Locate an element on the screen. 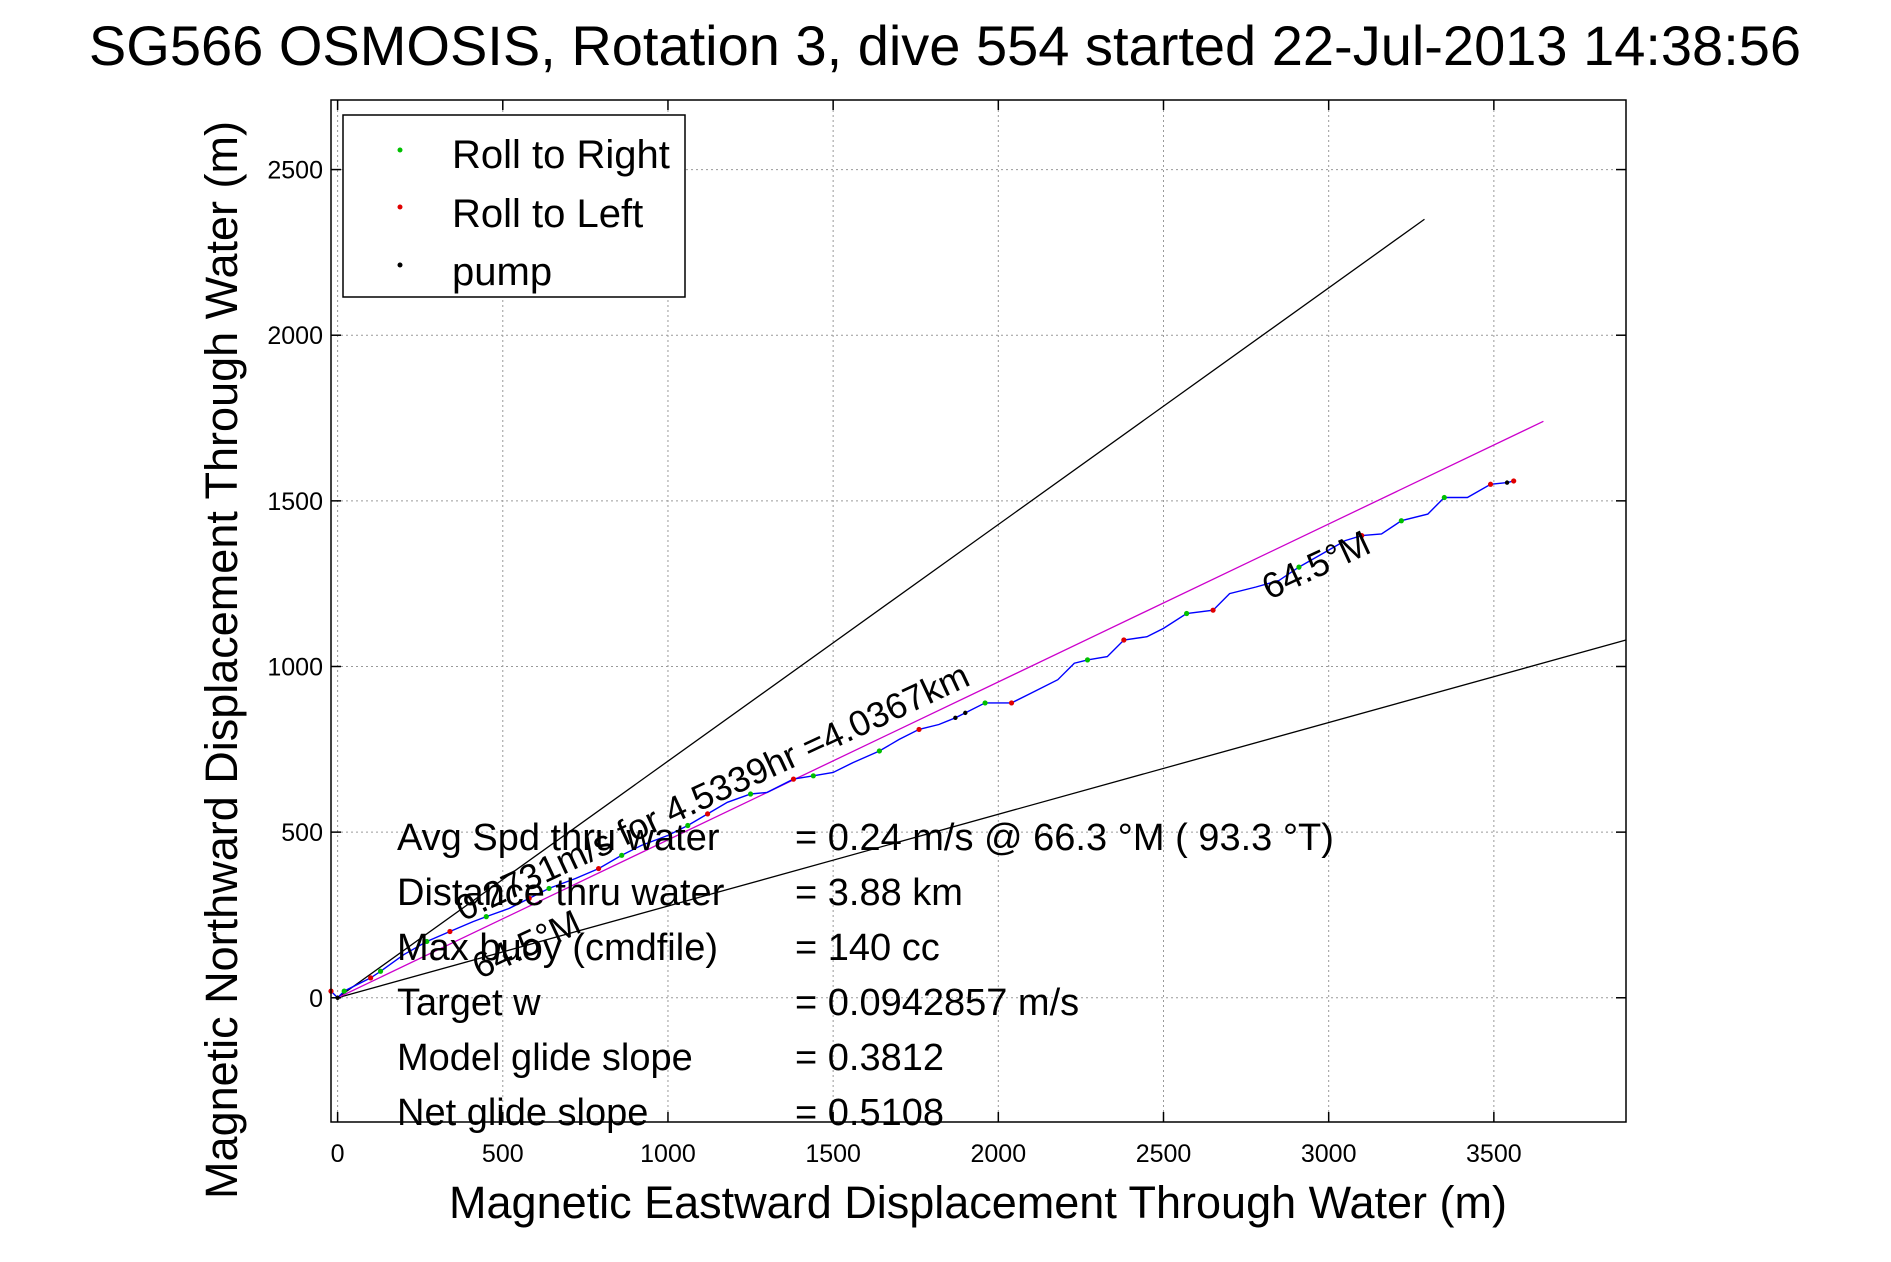 The image size is (1891, 1262). legend-label-roll-right: Roll to Right is located at coordinates (561, 155).